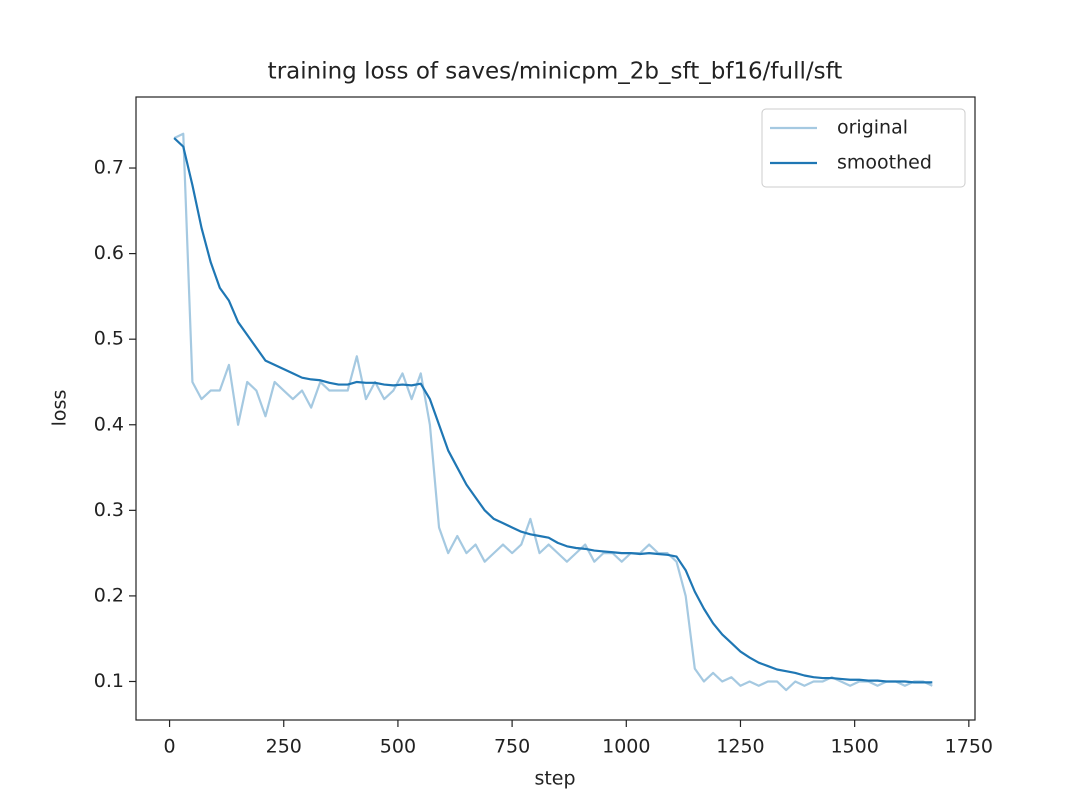  I want to click on x-axis-label: step, so click(554, 779).